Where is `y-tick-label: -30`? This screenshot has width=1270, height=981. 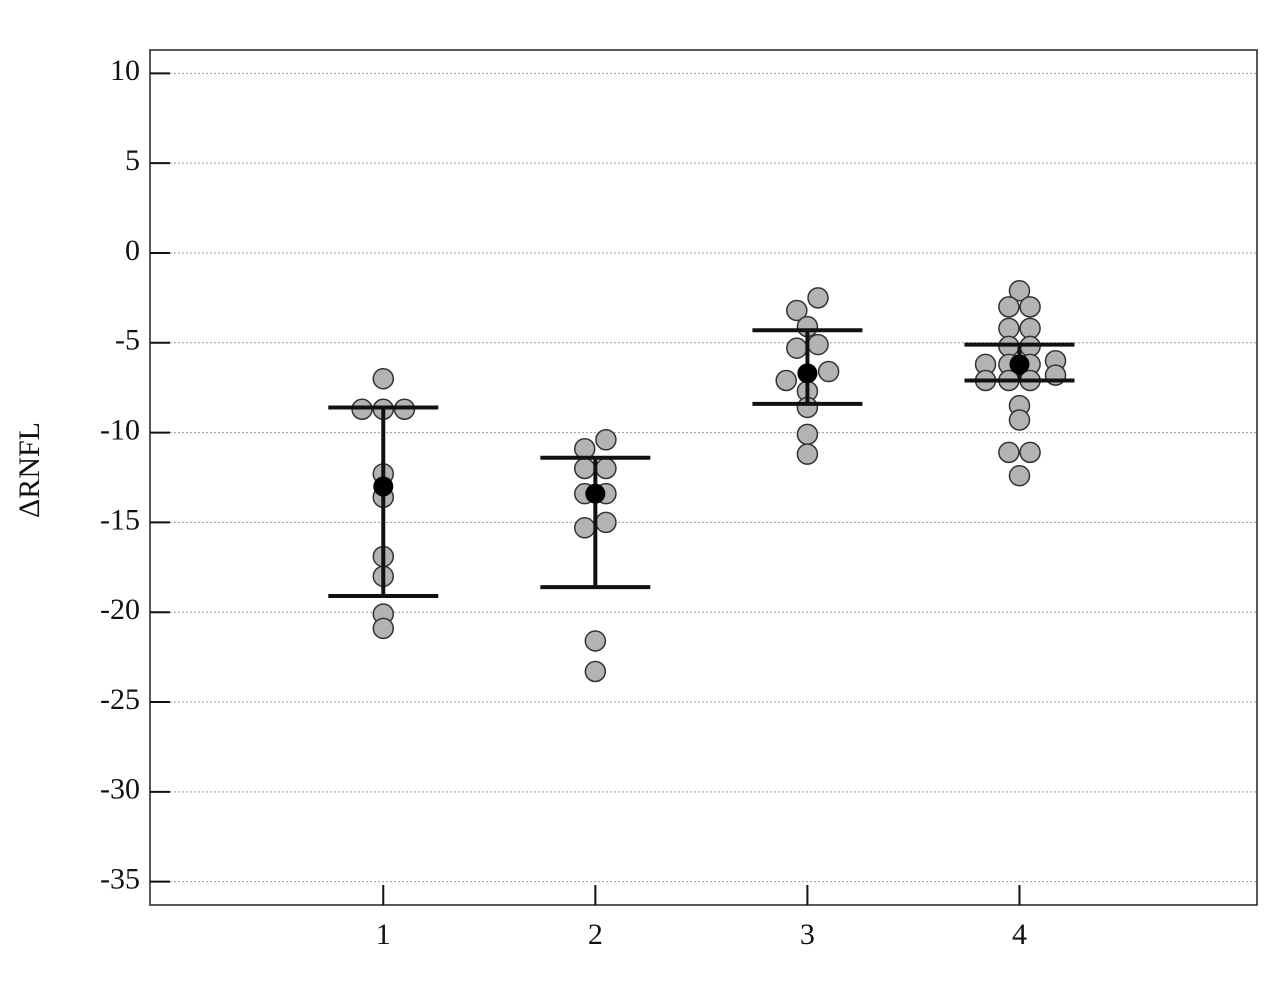
y-tick-label: -30 is located at coordinates (120, 789).